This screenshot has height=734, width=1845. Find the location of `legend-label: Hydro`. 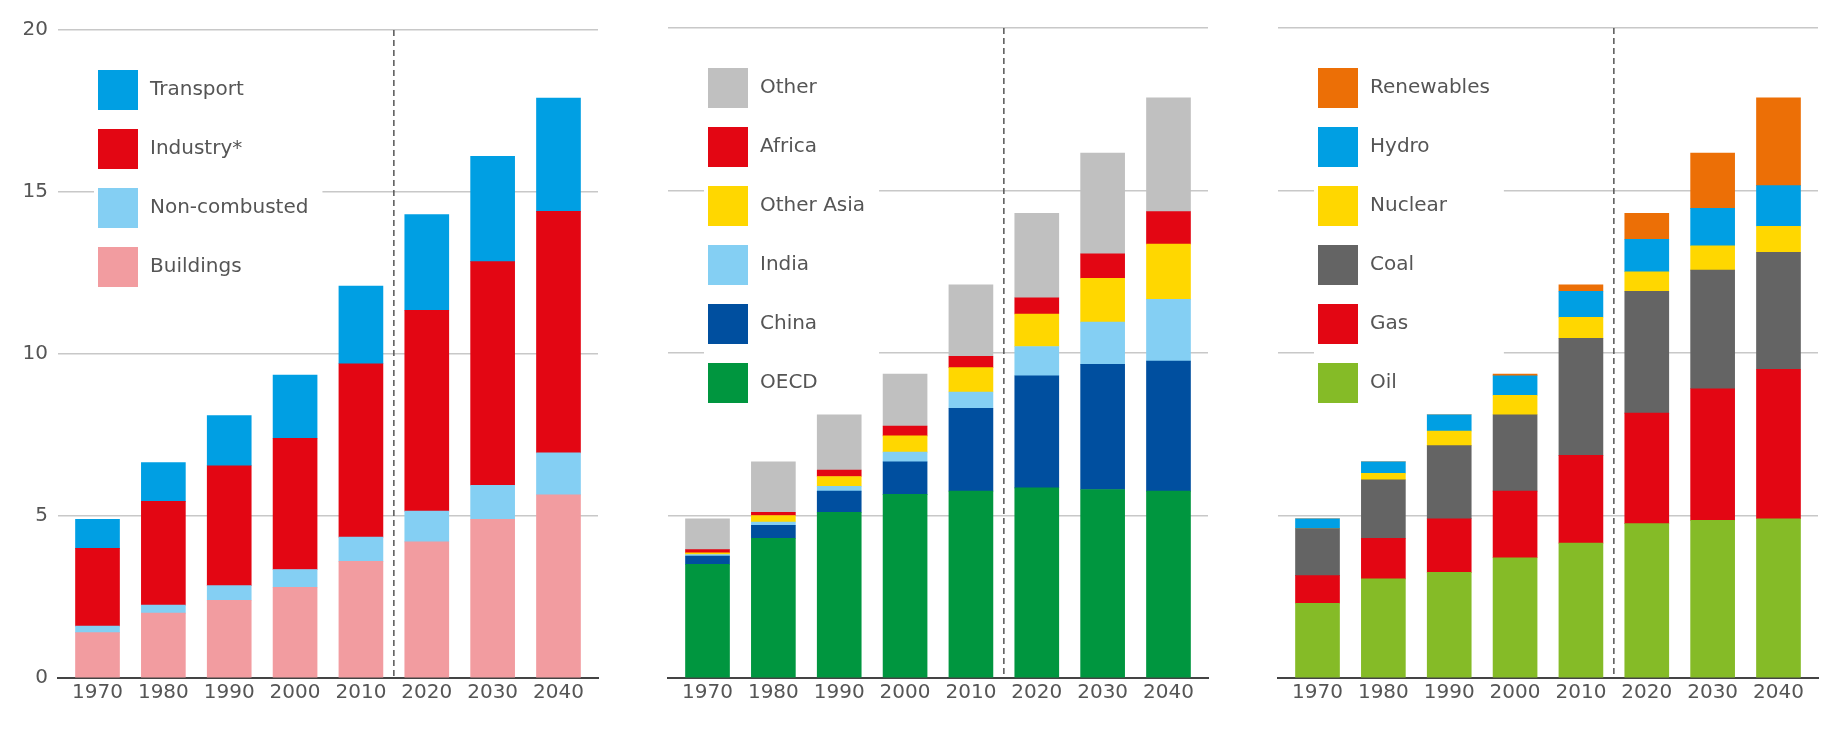

legend-label: Hydro is located at coordinates (1400, 145).